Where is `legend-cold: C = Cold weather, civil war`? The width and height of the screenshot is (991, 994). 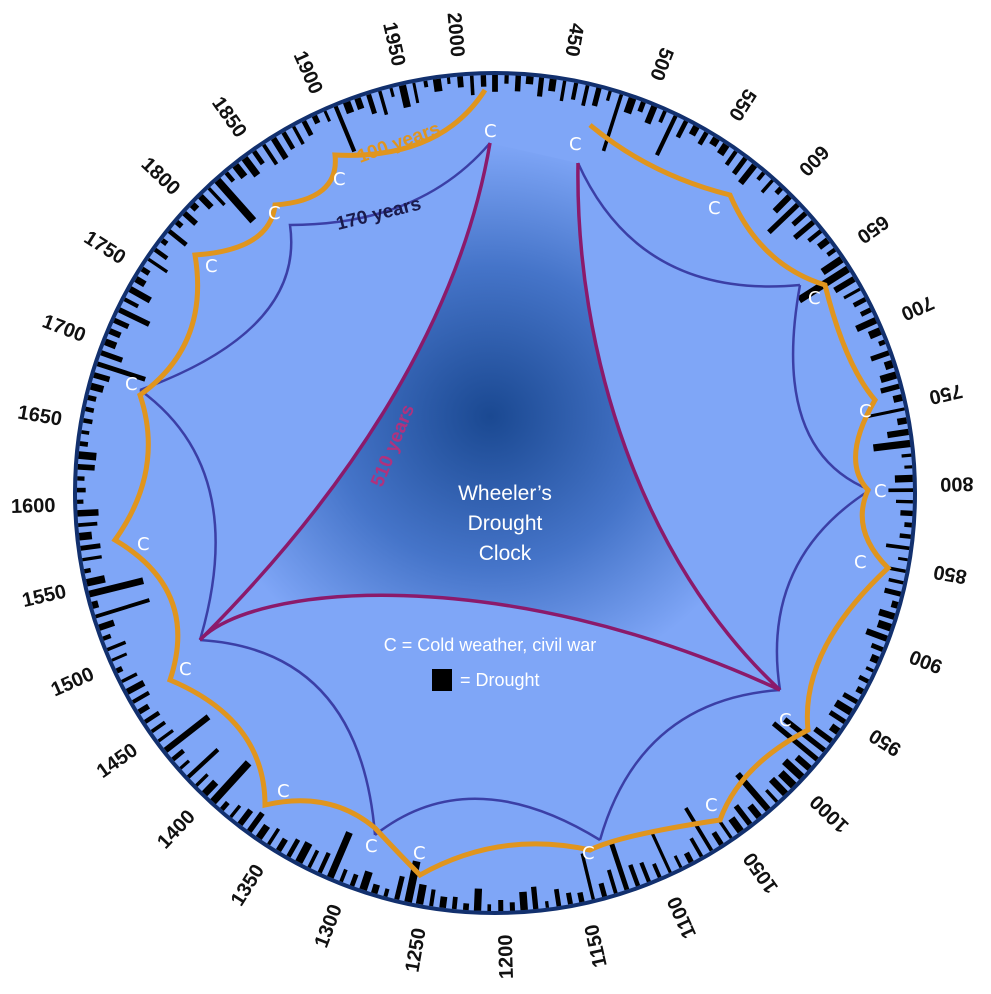 legend-cold: C = Cold weather, civil war is located at coordinates (490, 645).